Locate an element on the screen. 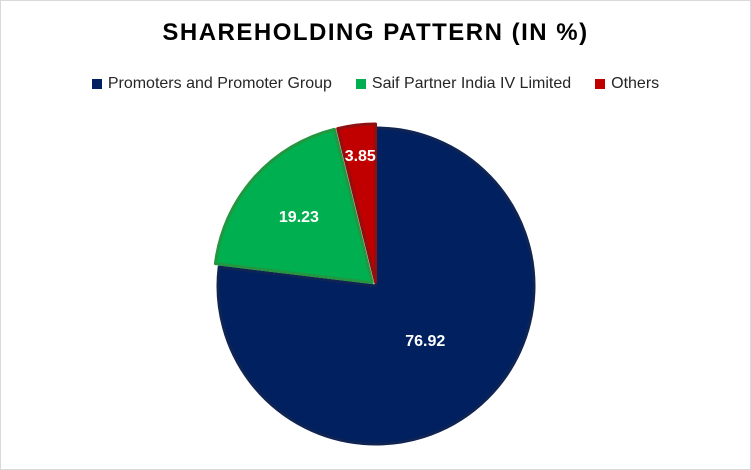 The image size is (751, 470). legend-item-saif: Saif Partner India IV Limited is located at coordinates (463, 84).